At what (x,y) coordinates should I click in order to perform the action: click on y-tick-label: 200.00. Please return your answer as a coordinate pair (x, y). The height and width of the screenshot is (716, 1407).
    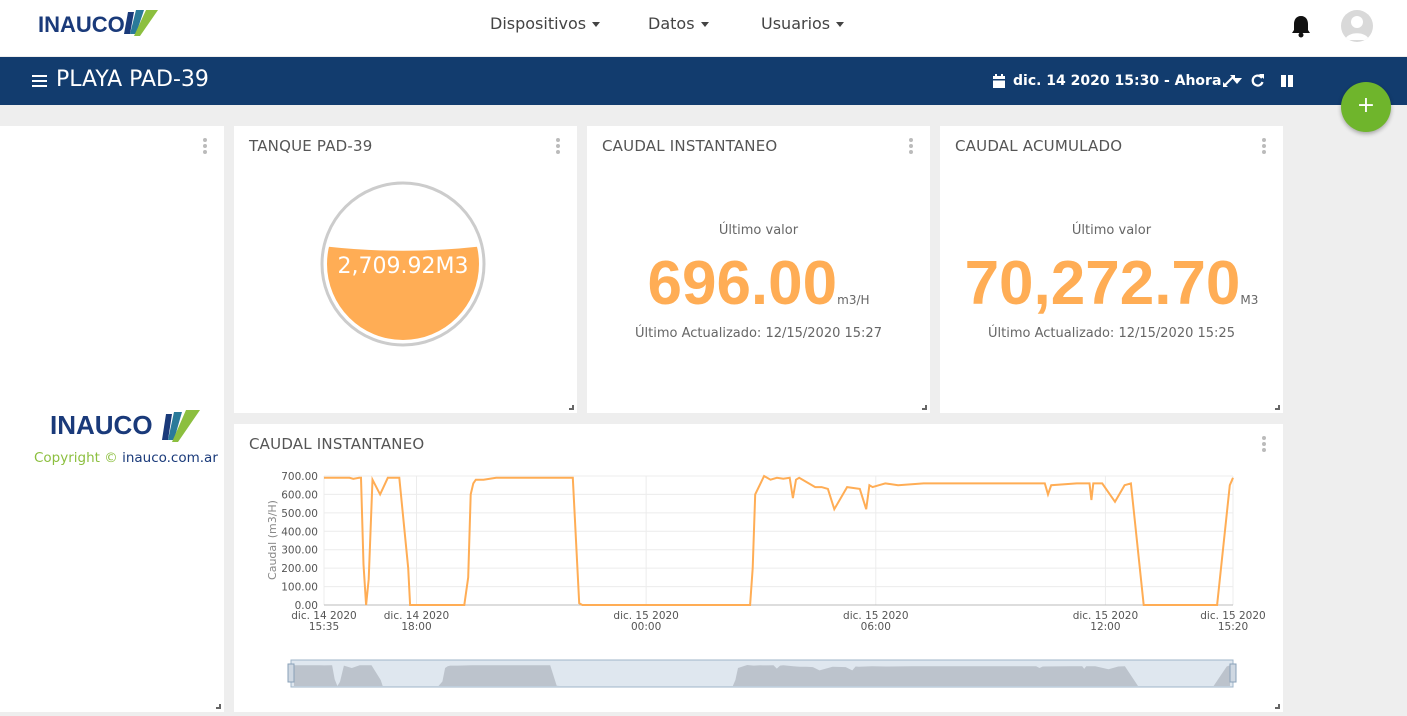
    Looking at the image, I should click on (299, 569).